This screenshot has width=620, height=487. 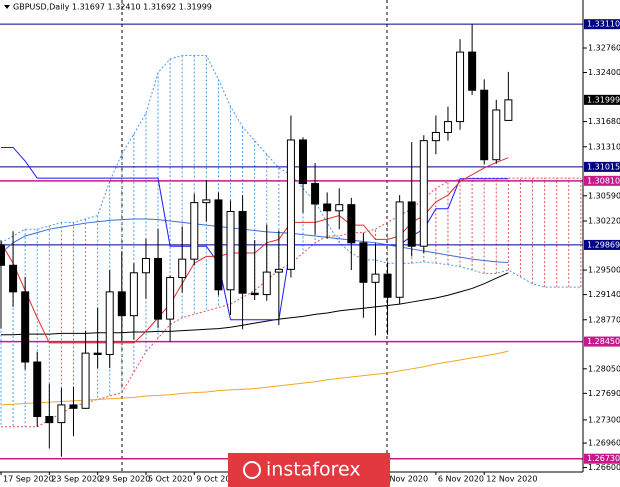 I want to click on y-tick-label: 1.28050, so click(x=604, y=368).